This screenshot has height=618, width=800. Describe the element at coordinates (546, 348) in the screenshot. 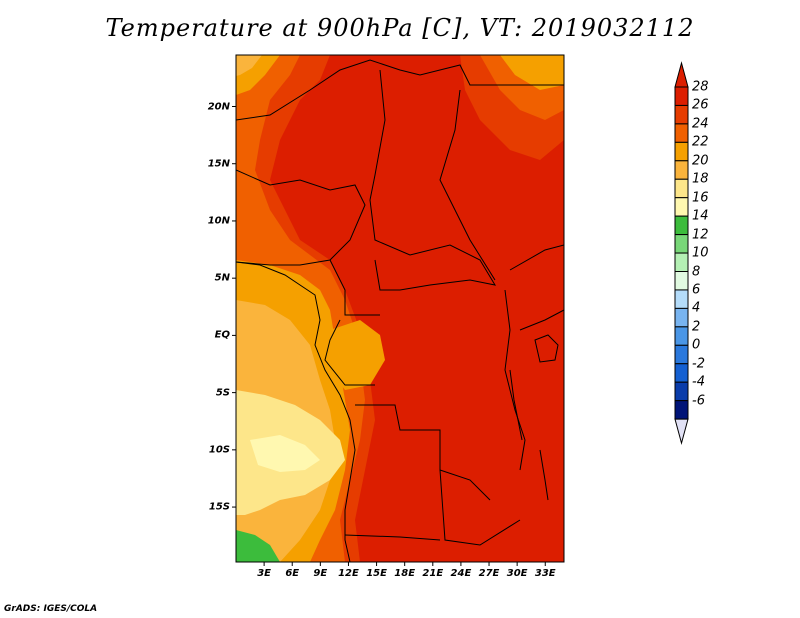

I see `lake-victoria` at that location.